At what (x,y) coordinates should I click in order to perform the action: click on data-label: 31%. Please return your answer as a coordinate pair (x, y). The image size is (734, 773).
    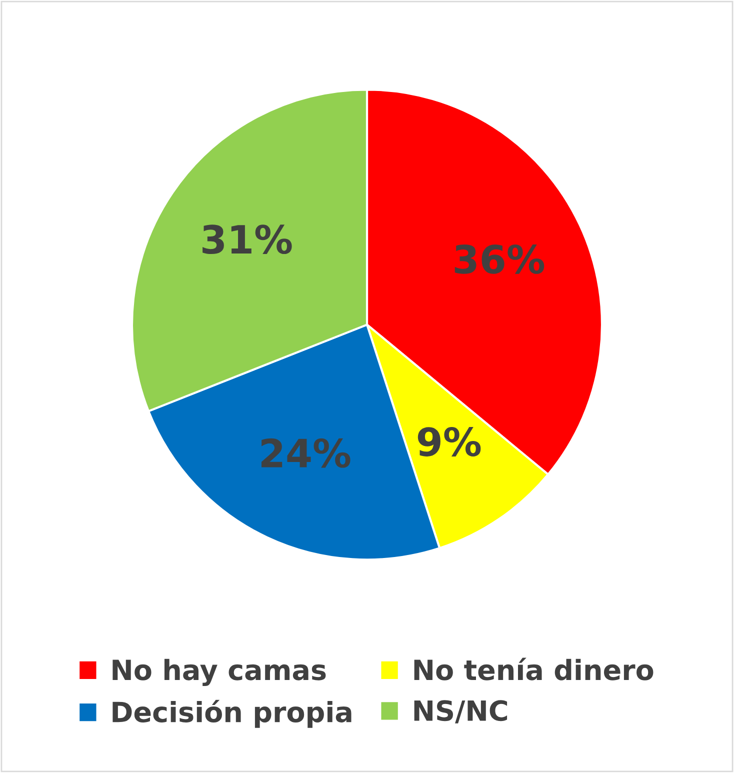
    Looking at the image, I should click on (247, 239).